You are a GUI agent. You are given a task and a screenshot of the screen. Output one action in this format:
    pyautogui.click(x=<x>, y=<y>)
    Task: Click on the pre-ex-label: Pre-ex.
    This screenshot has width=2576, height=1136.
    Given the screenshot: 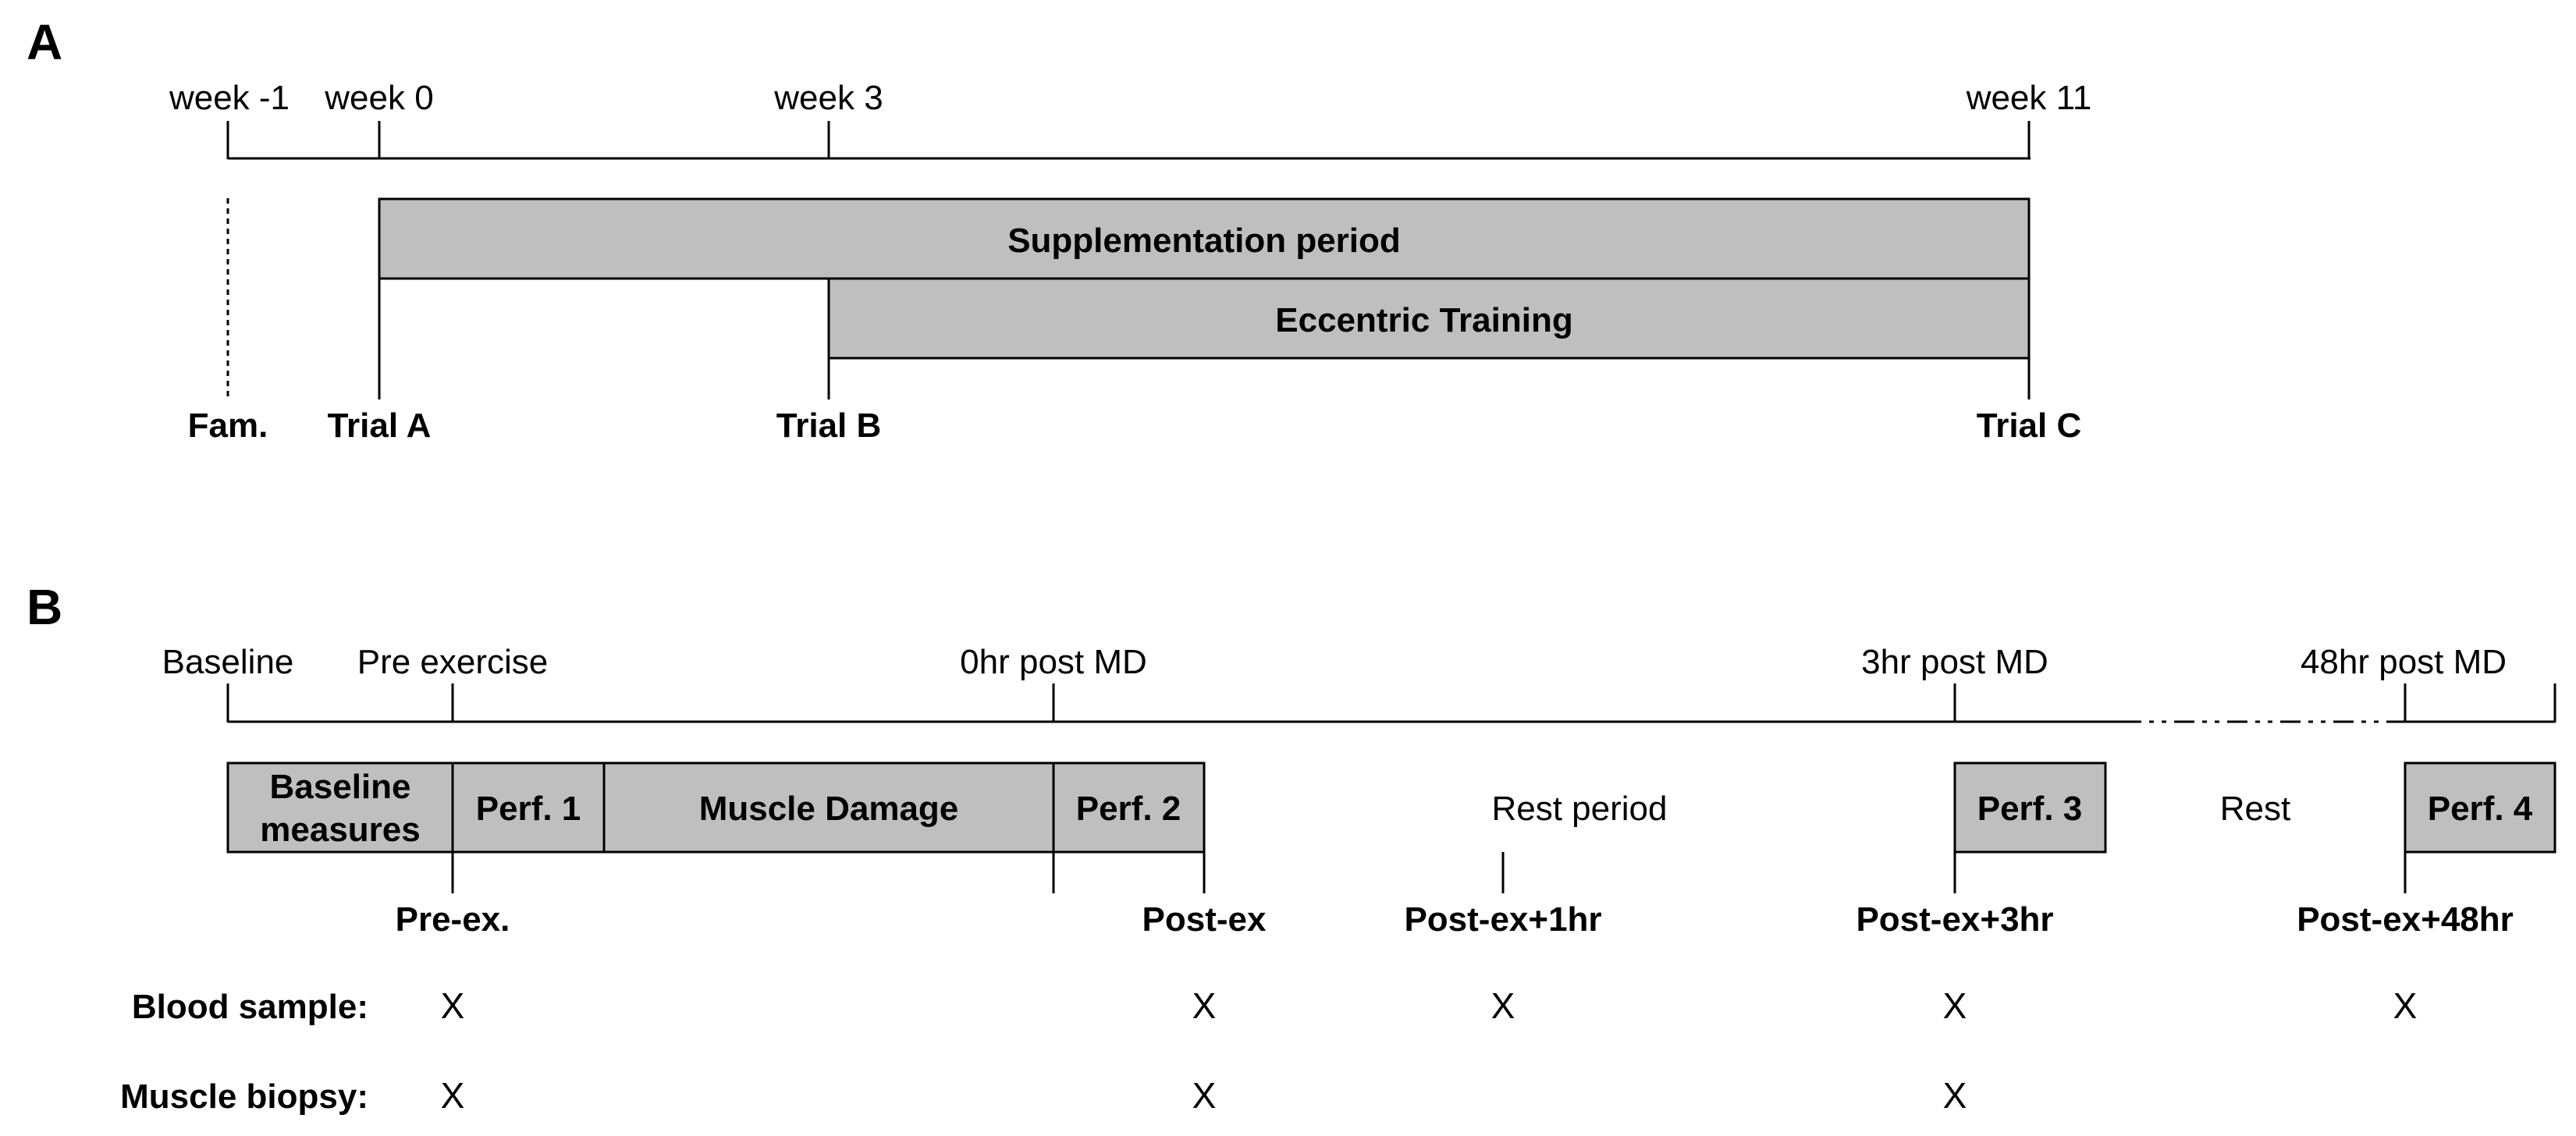 What is the action you would take?
    pyautogui.click(x=453, y=919)
    